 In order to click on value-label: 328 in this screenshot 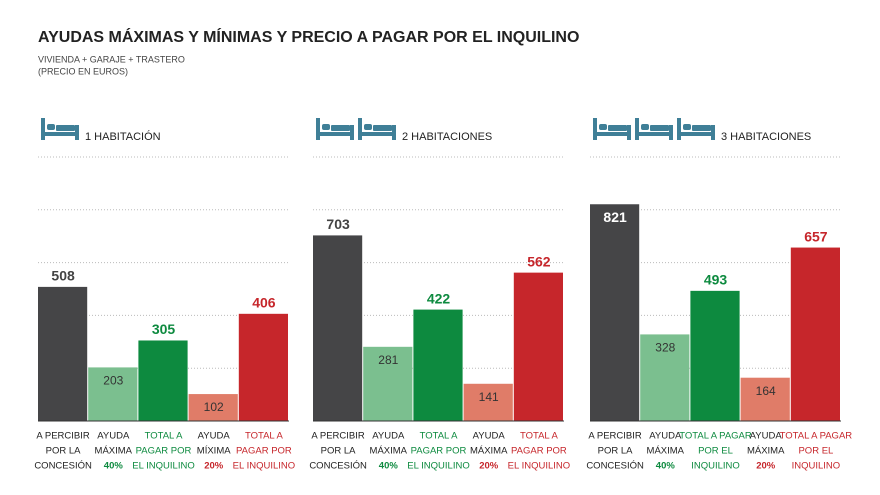, I will do `click(665, 348)`.